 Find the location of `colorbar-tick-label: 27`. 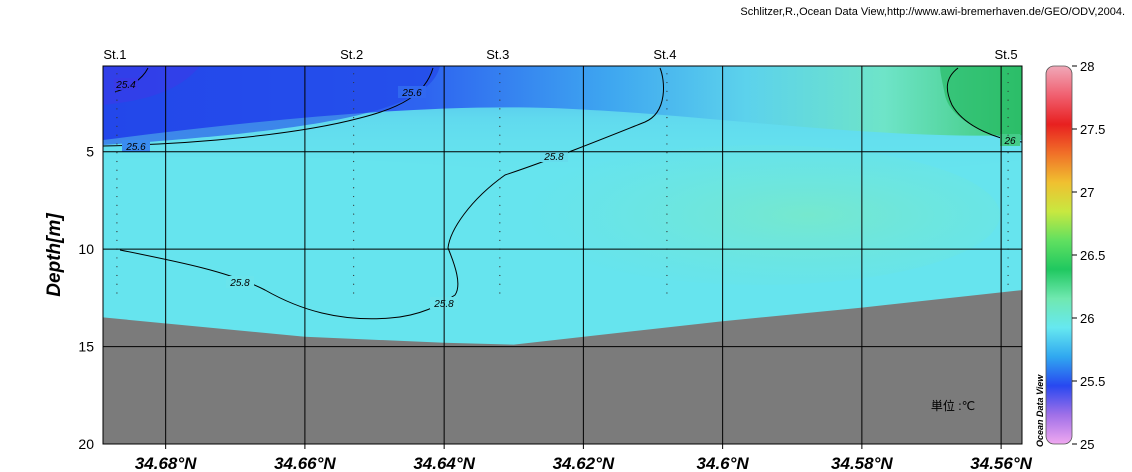

colorbar-tick-label: 27 is located at coordinates (1087, 192).